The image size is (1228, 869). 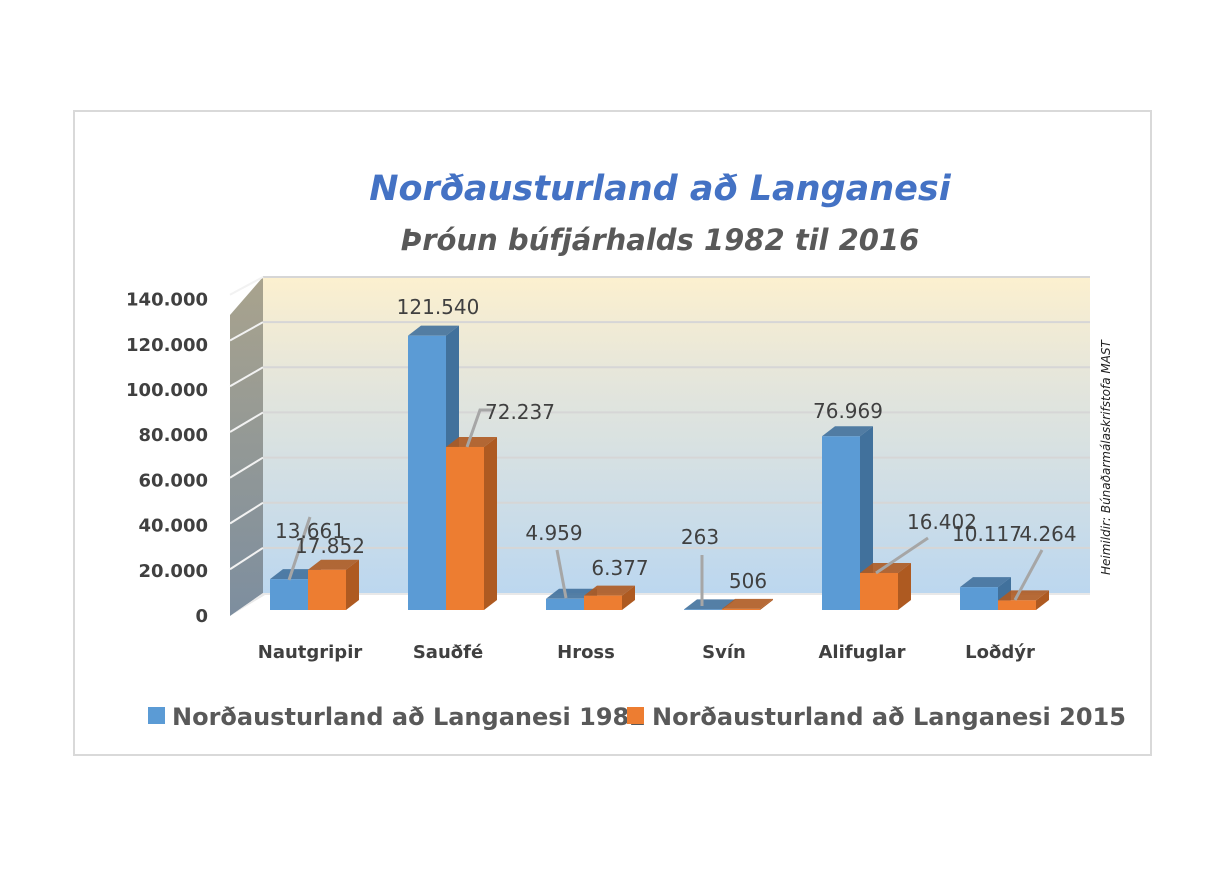 I want to click on data-label: 4.959, so click(x=553, y=533).